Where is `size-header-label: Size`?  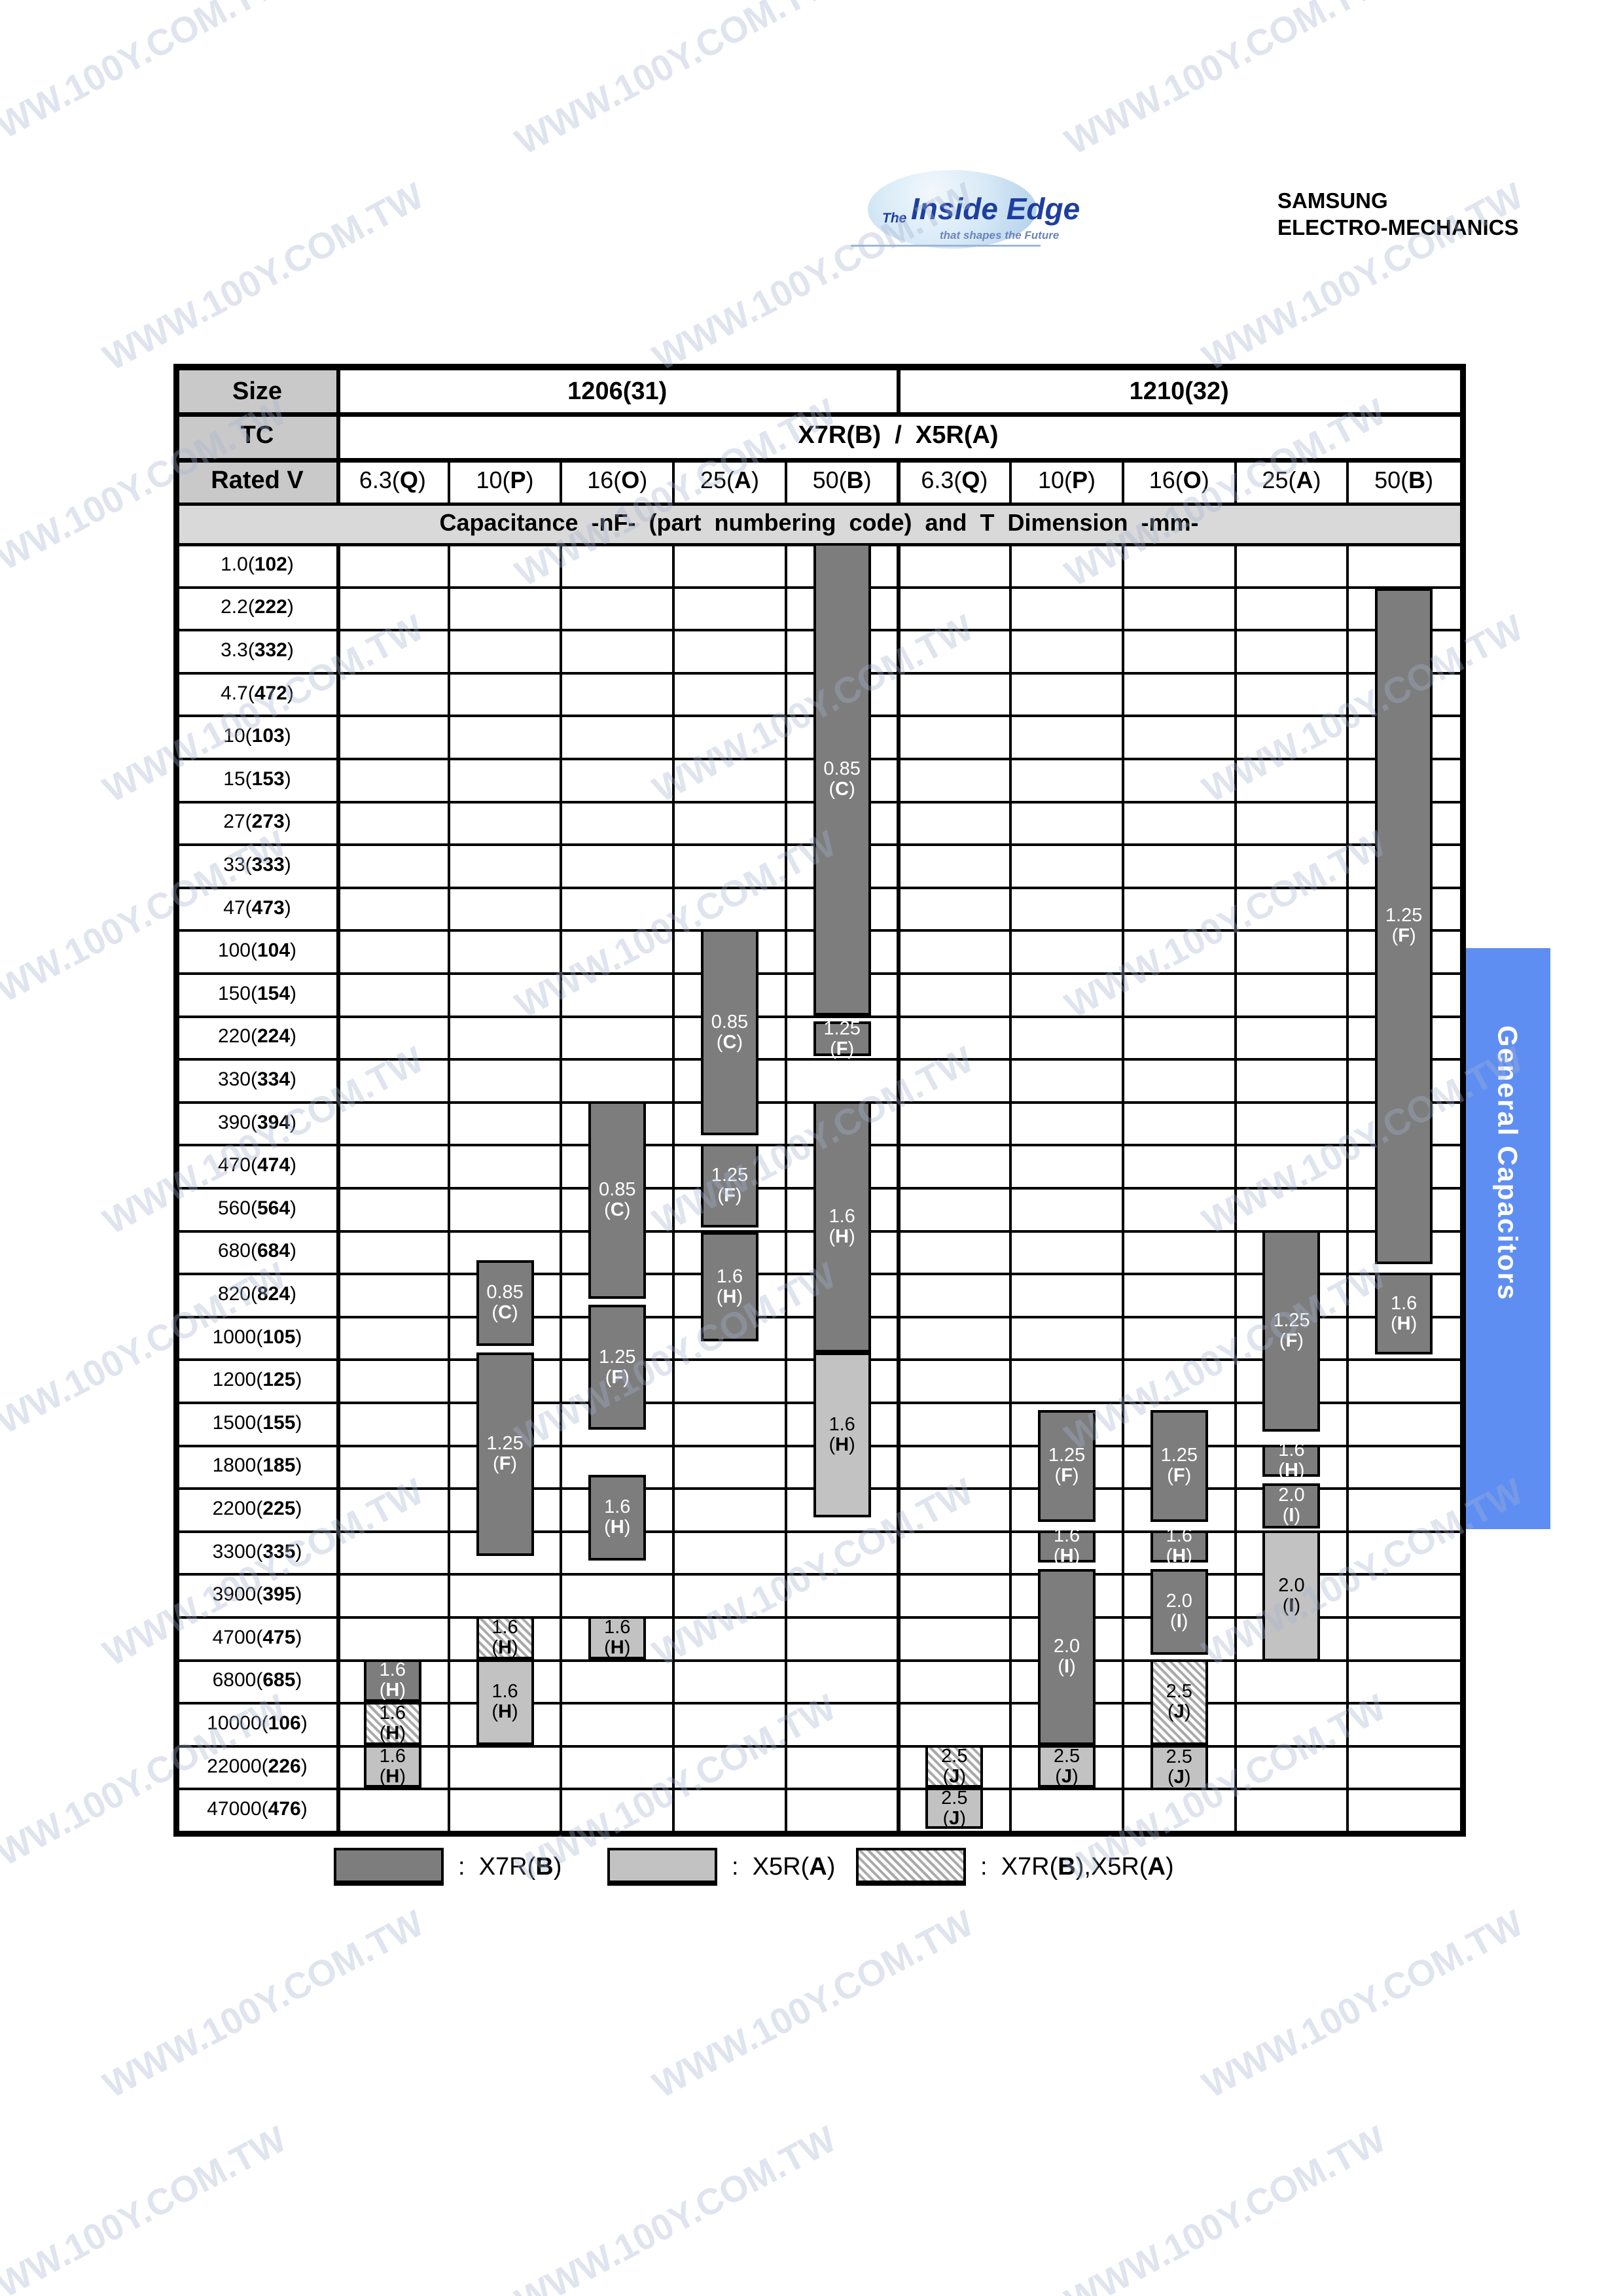 size-header-label: Size is located at coordinates (257, 391).